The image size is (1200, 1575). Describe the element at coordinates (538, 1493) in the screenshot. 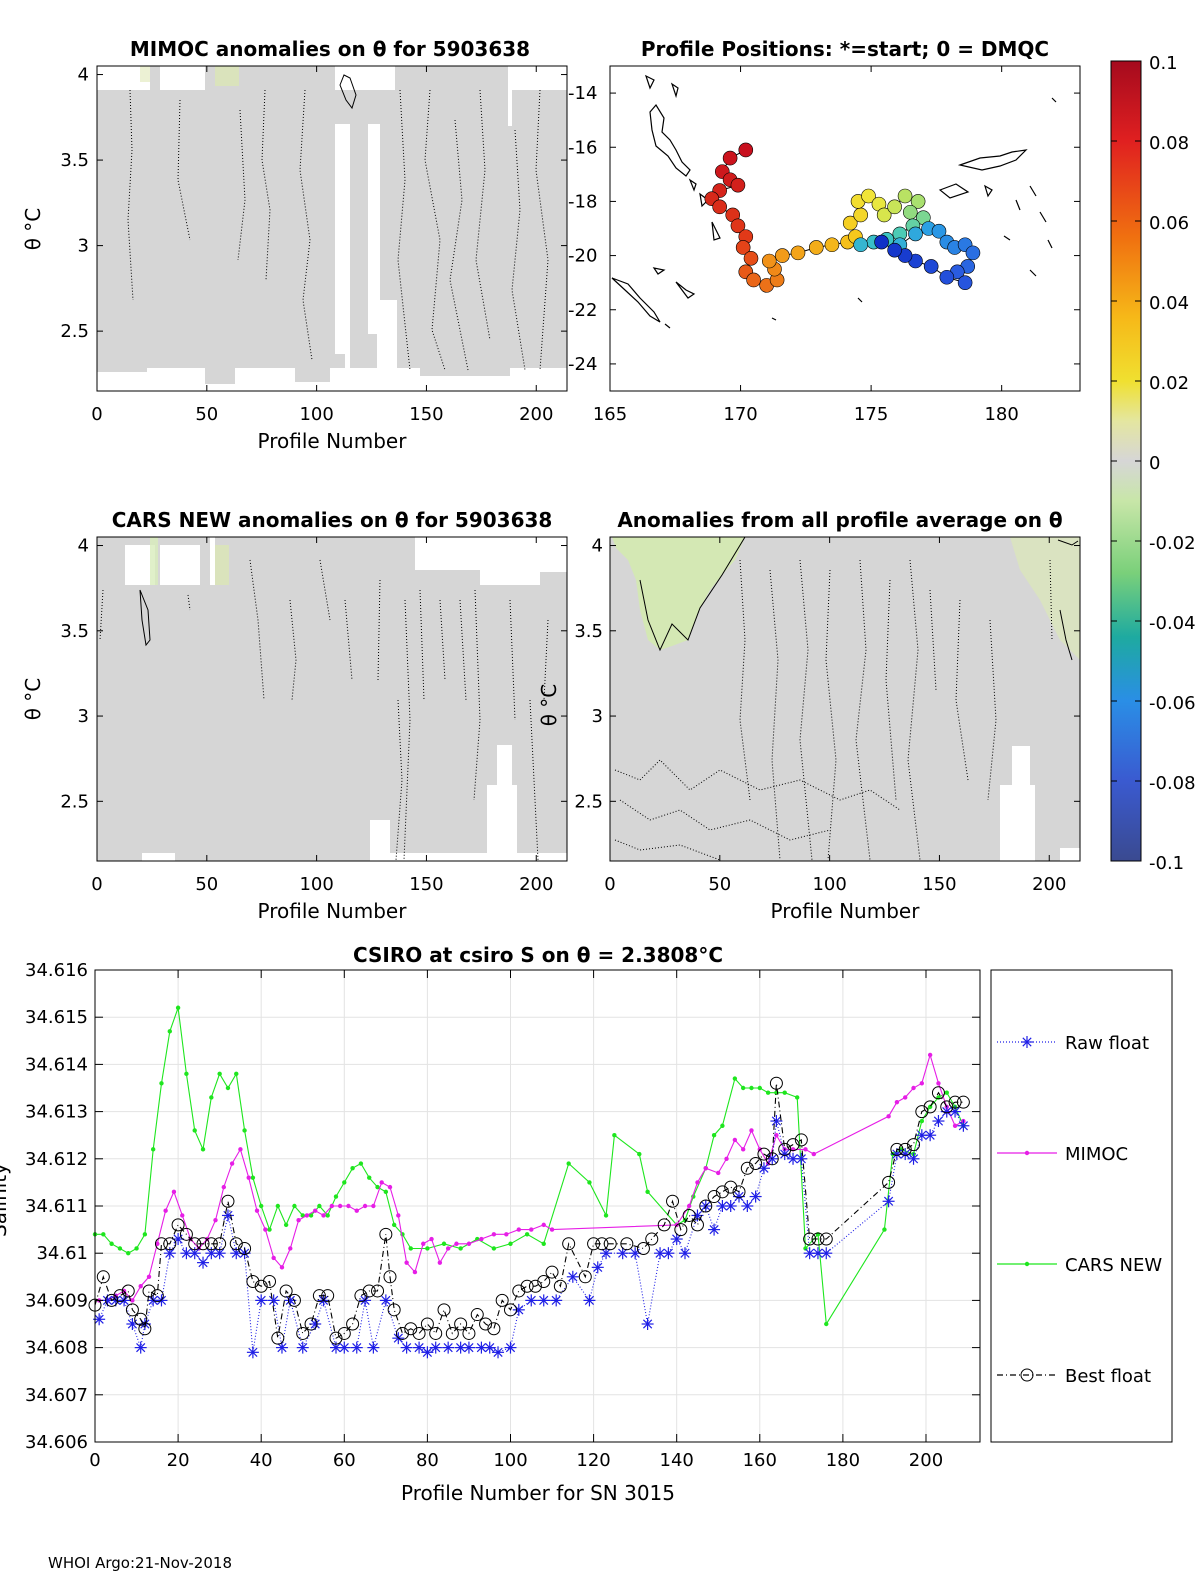

I see `salinity-xlabel: Profile Number for SN 3015` at that location.